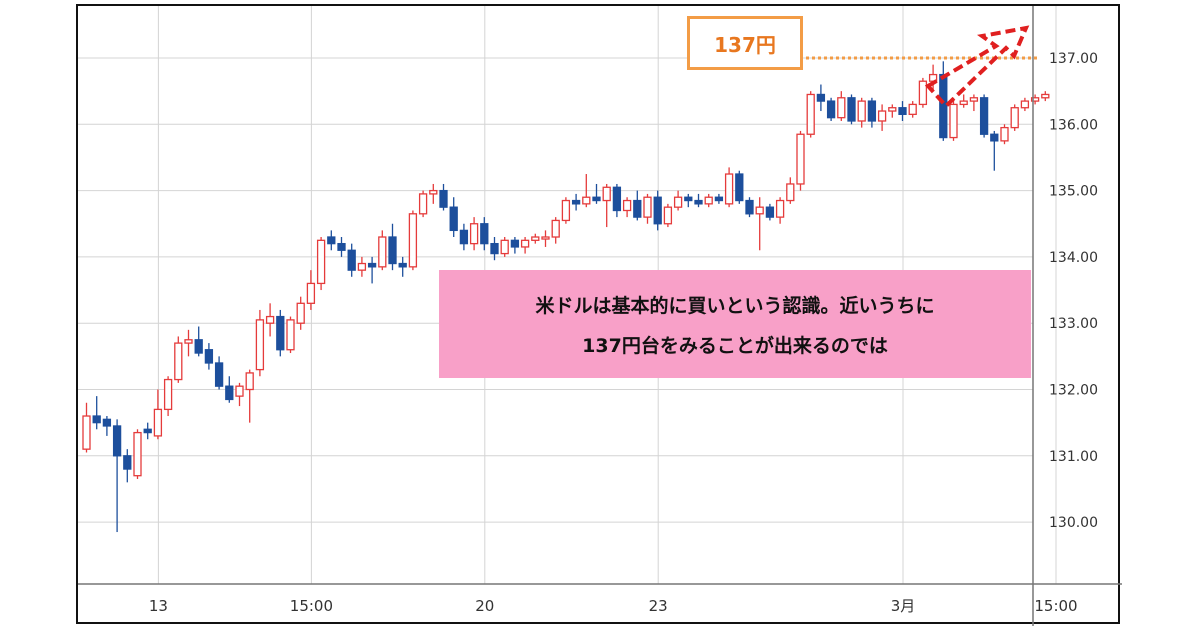  What do you see at coordinates (977, 67) in the screenshot?
I see `trend-arrow-icon` at bounding box center [977, 67].